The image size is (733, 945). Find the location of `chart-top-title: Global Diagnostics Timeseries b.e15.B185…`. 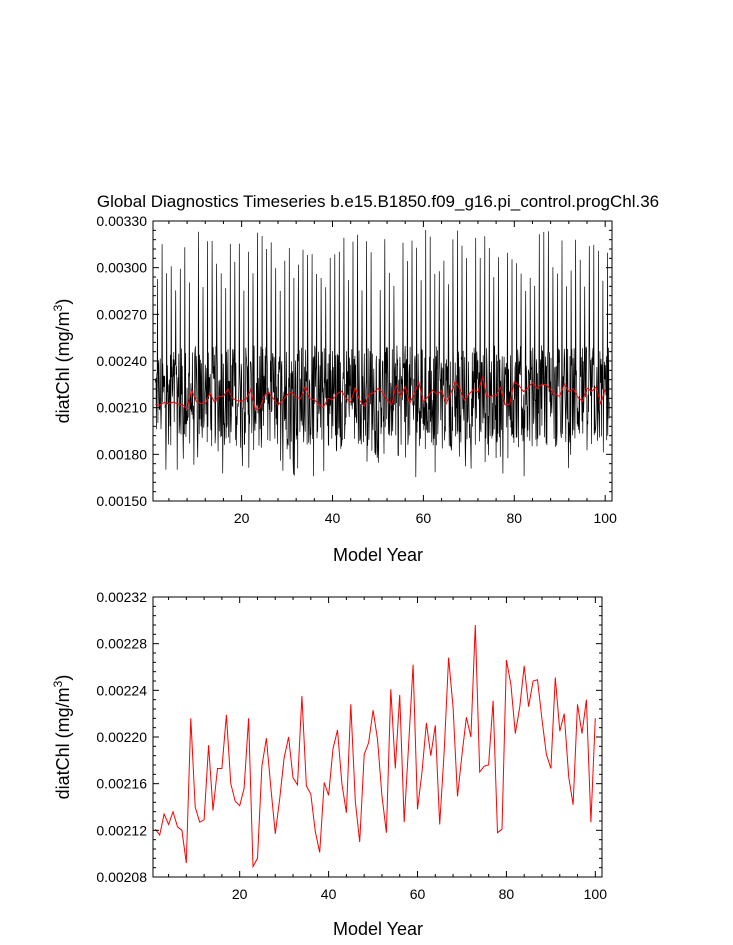

chart-top-title: Global Diagnostics Timeseries b.e15.B185… is located at coordinates (378, 201).